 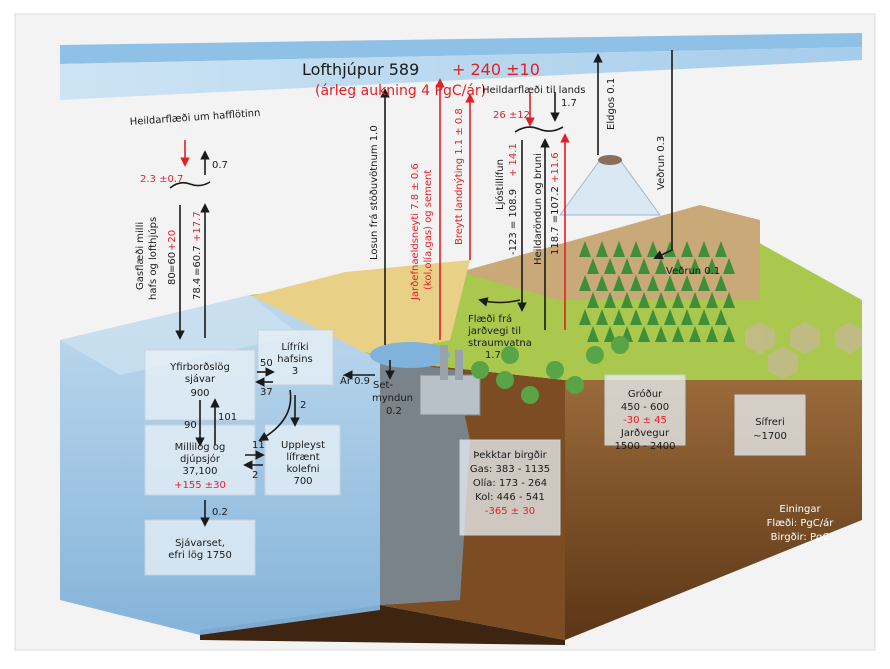 What do you see at coordinates (374, 192) in the screenshot?
I see `freshwater-label: Losun frá stöðuvötnum 1.0` at bounding box center [374, 192].